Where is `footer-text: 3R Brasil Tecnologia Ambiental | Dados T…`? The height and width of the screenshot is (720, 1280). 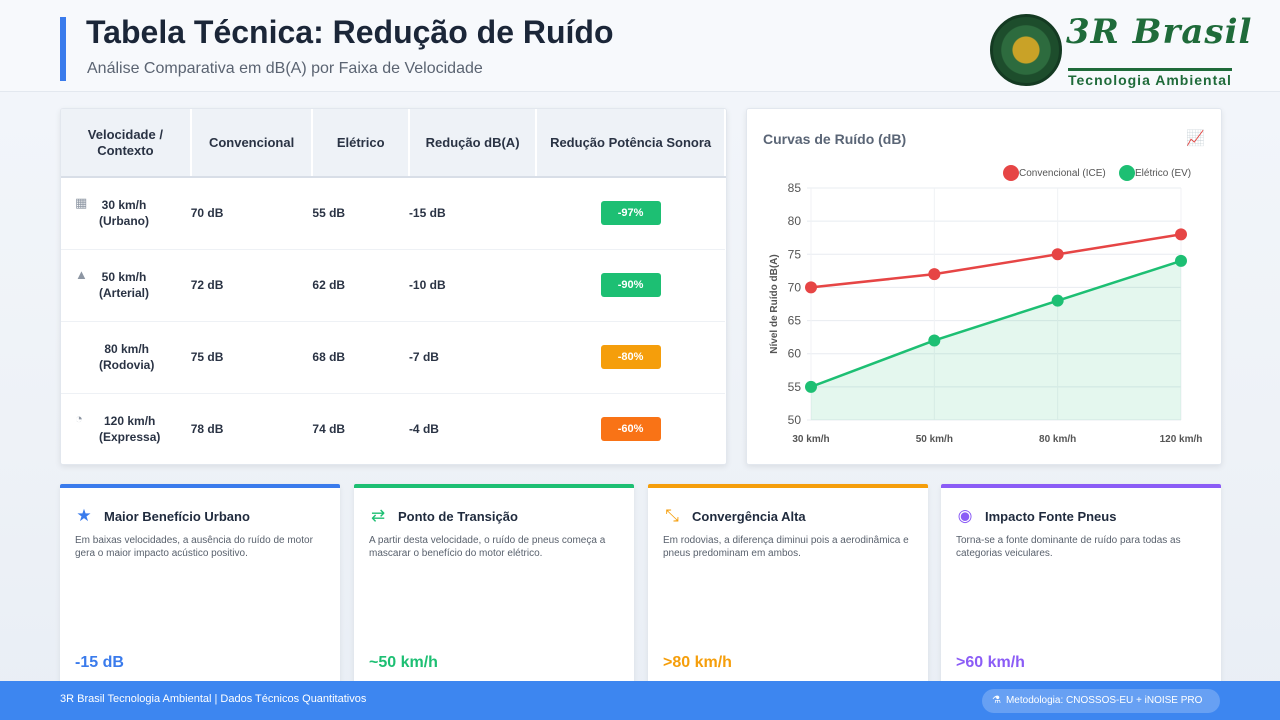 footer-text: 3R Brasil Tecnologia Ambiental | Dados T… is located at coordinates (213, 699).